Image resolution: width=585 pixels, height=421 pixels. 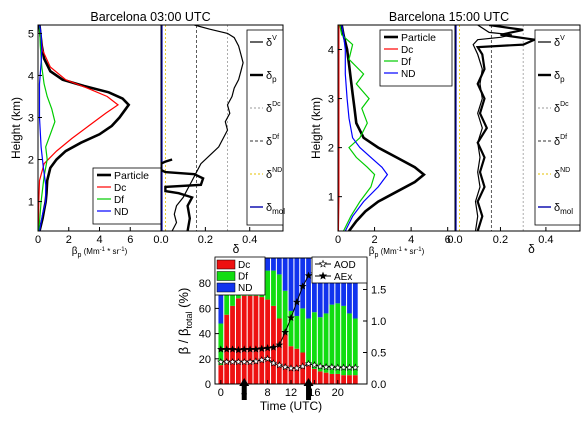 What do you see at coordinates (365, 128) in the screenshot?
I see `series-line-nd` at bounding box center [365, 128].